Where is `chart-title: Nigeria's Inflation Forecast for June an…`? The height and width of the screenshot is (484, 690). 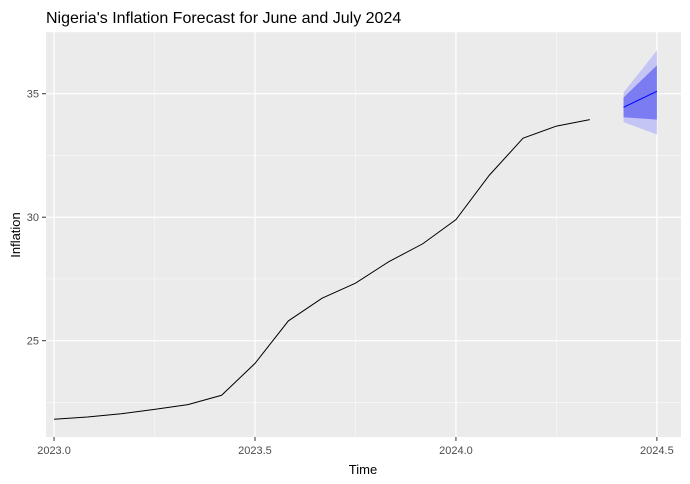 chart-title: Nigeria's Inflation Forecast for June an… is located at coordinates (223, 18).